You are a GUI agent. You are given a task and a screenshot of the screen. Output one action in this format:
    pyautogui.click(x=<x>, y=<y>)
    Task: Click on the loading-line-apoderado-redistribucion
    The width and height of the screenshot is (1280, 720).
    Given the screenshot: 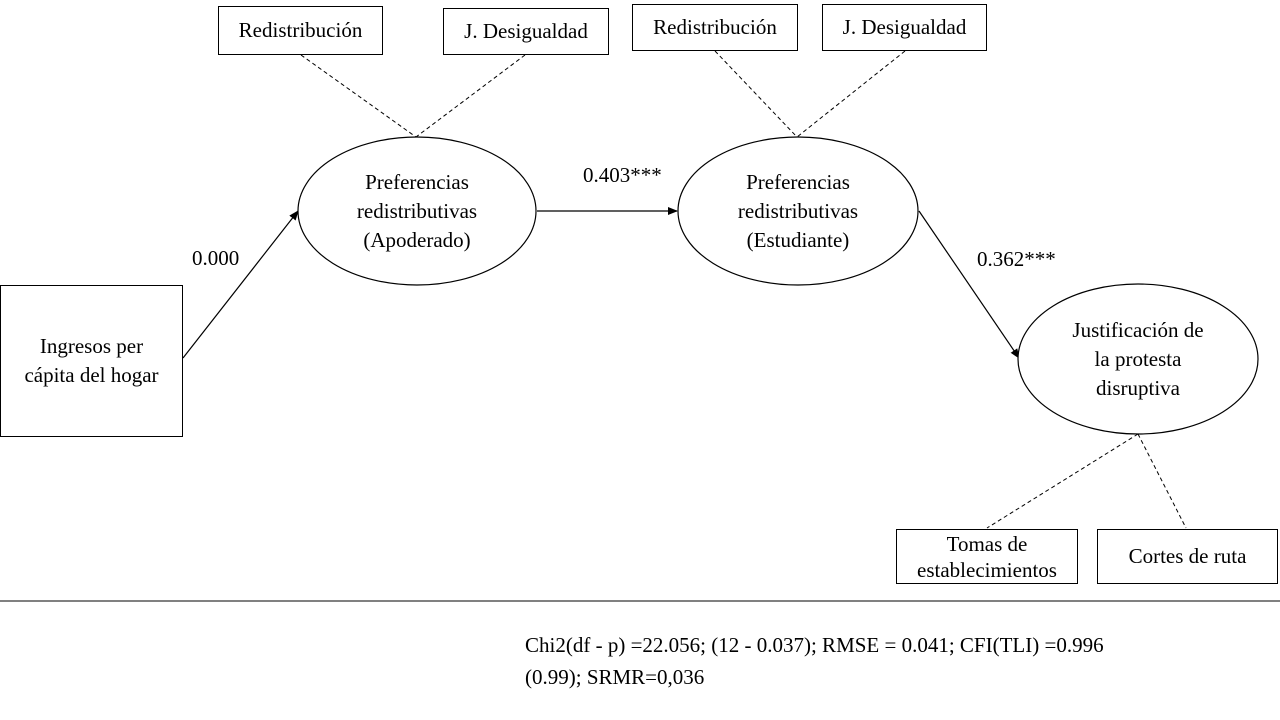 What is the action you would take?
    pyautogui.click(x=358, y=96)
    